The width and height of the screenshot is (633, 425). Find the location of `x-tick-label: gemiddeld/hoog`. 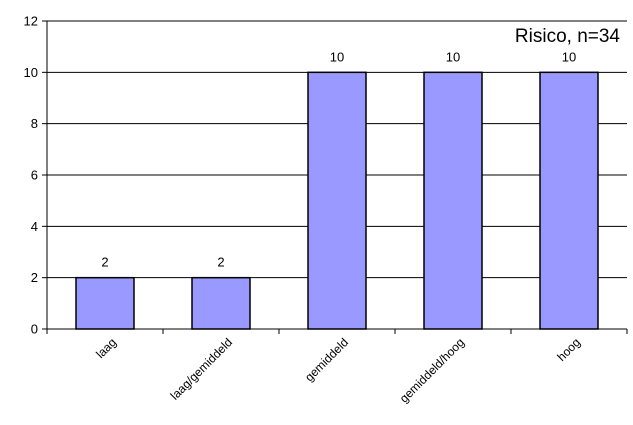

x-tick-label: gemiddeld/hoog is located at coordinates (432, 370).